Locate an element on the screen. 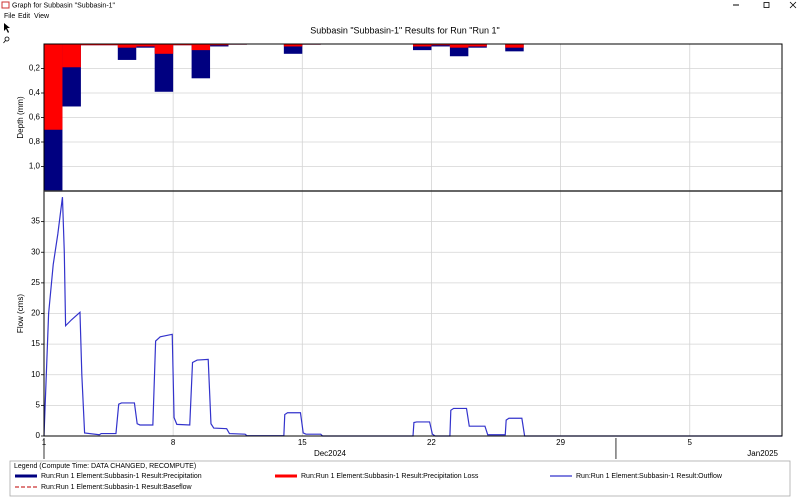 The width and height of the screenshot is (800, 500). window-title: Graph for Subbasin "Subbasin-1" is located at coordinates (64, 5).